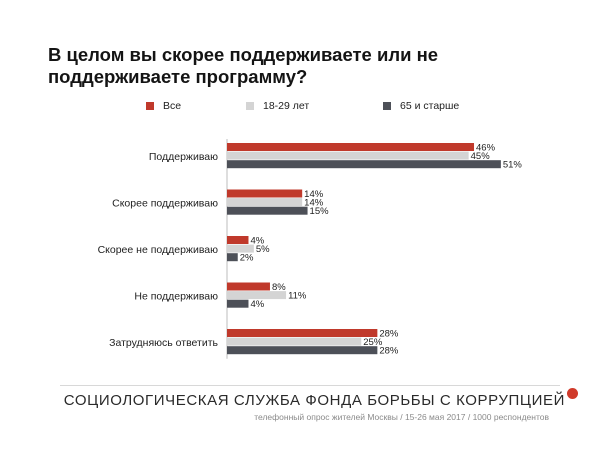 This screenshot has width=600, height=450. I want to click on bar-поддерживаю-1, so click(348, 155).